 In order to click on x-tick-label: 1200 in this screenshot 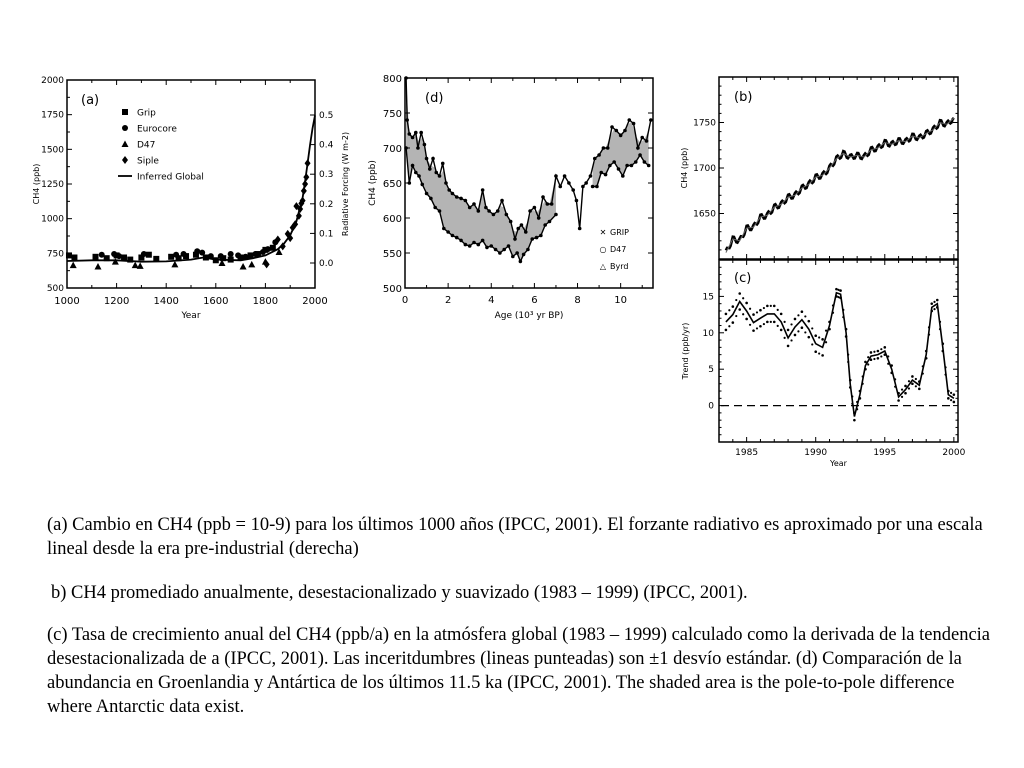, I will do `click(116, 301)`.